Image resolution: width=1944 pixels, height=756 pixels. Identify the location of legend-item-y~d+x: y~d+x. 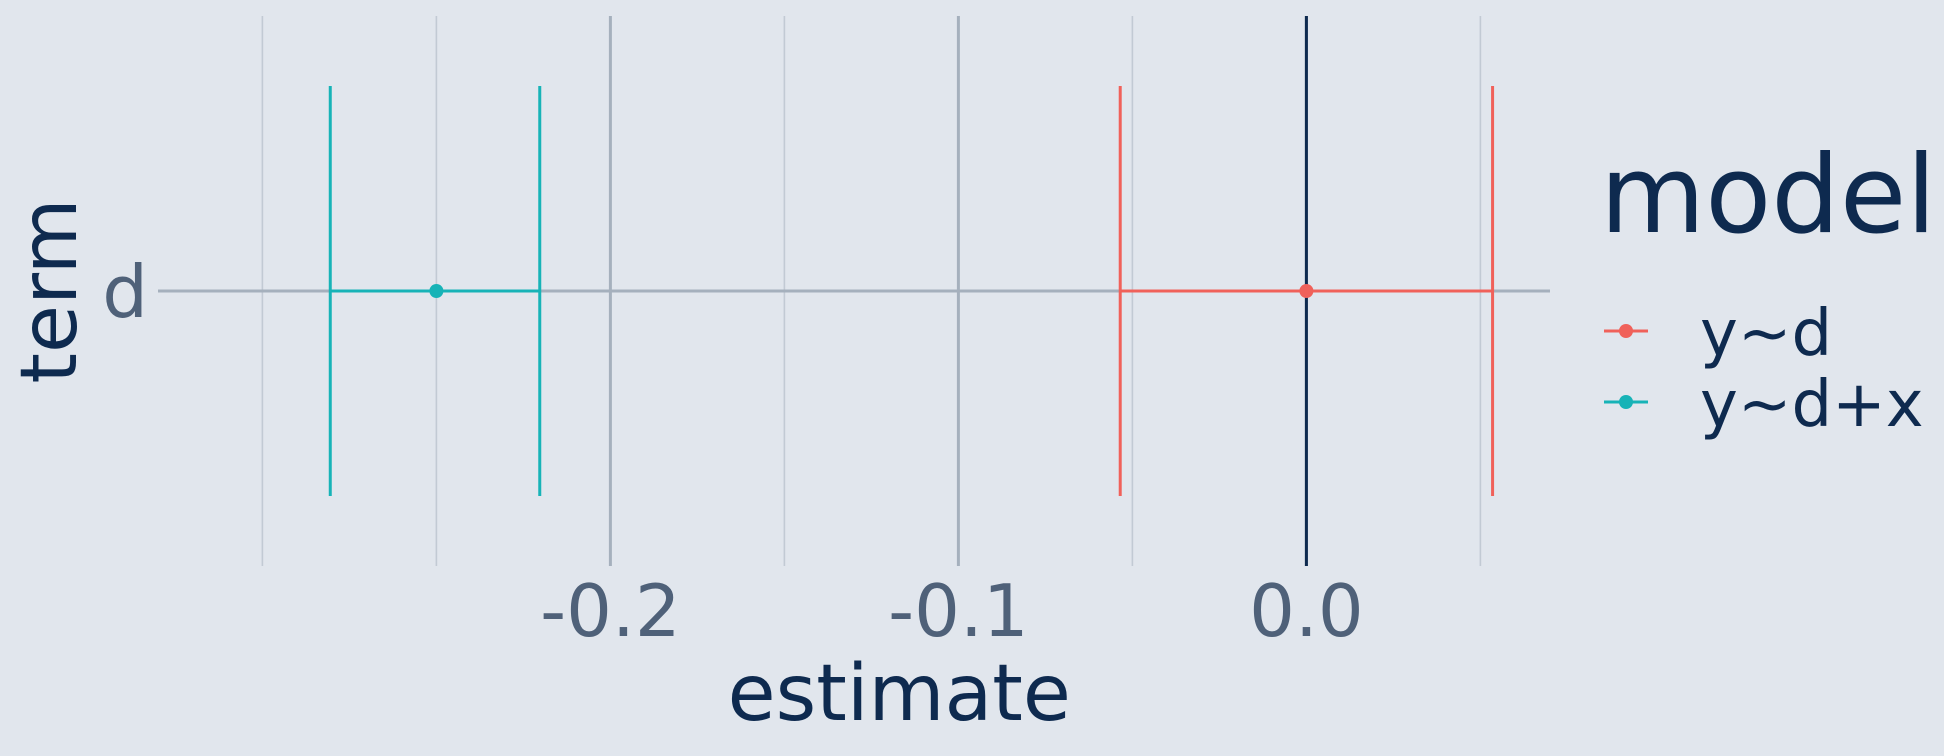
(1764, 405).